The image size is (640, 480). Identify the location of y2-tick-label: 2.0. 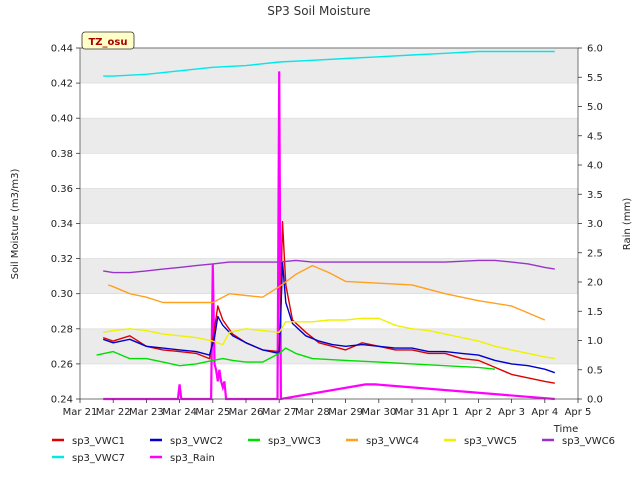
(595, 283).